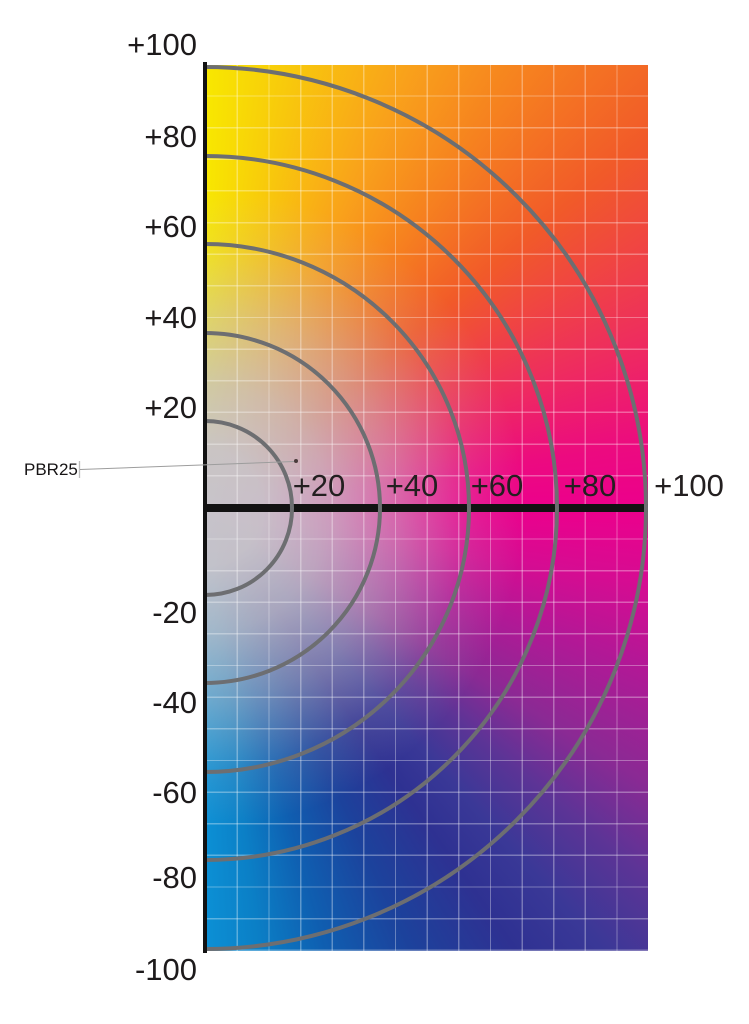 The height and width of the screenshot is (1024, 749). What do you see at coordinates (412, 485) in the screenshot?
I see `a-axis-tick-label: +40` at bounding box center [412, 485].